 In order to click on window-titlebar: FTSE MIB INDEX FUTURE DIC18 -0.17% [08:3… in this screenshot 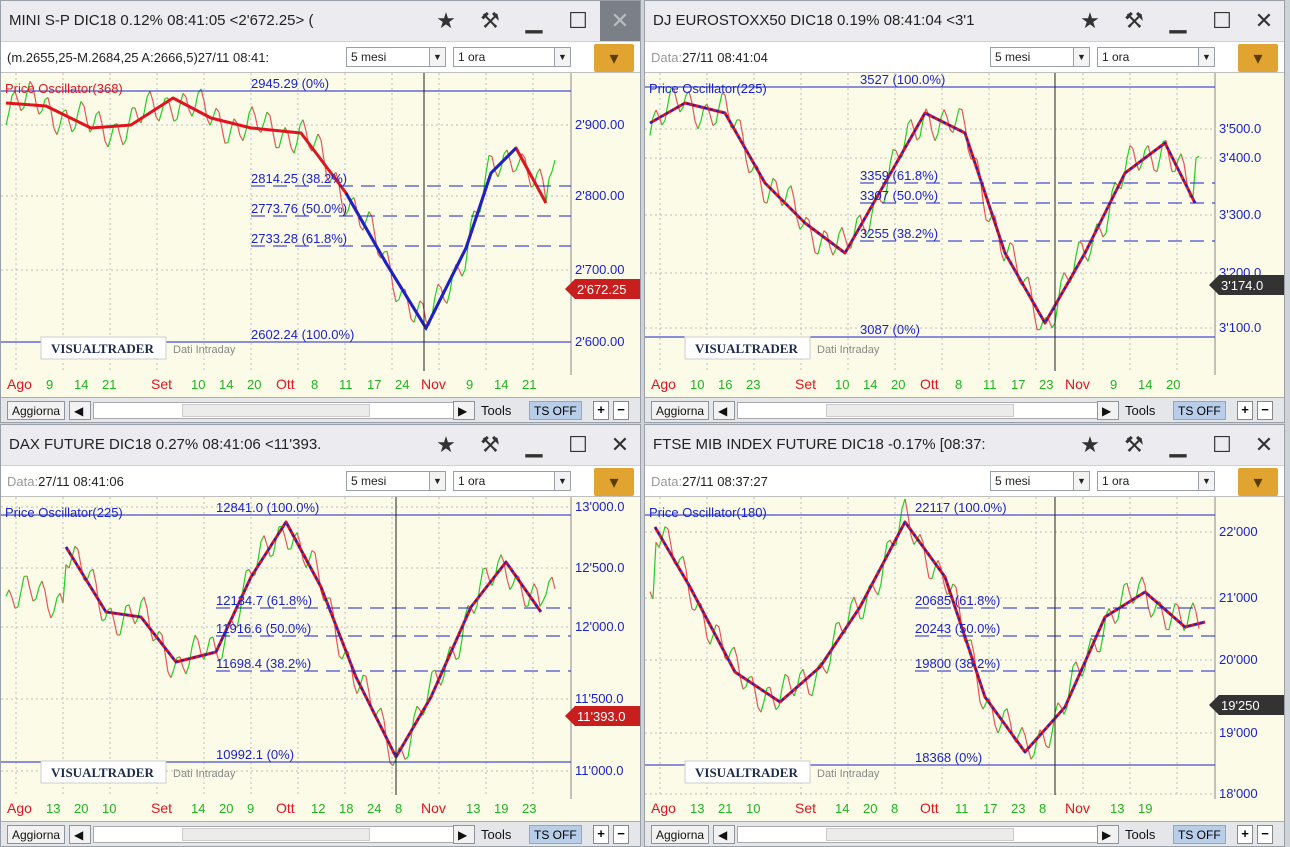, I will do `click(964, 445)`.